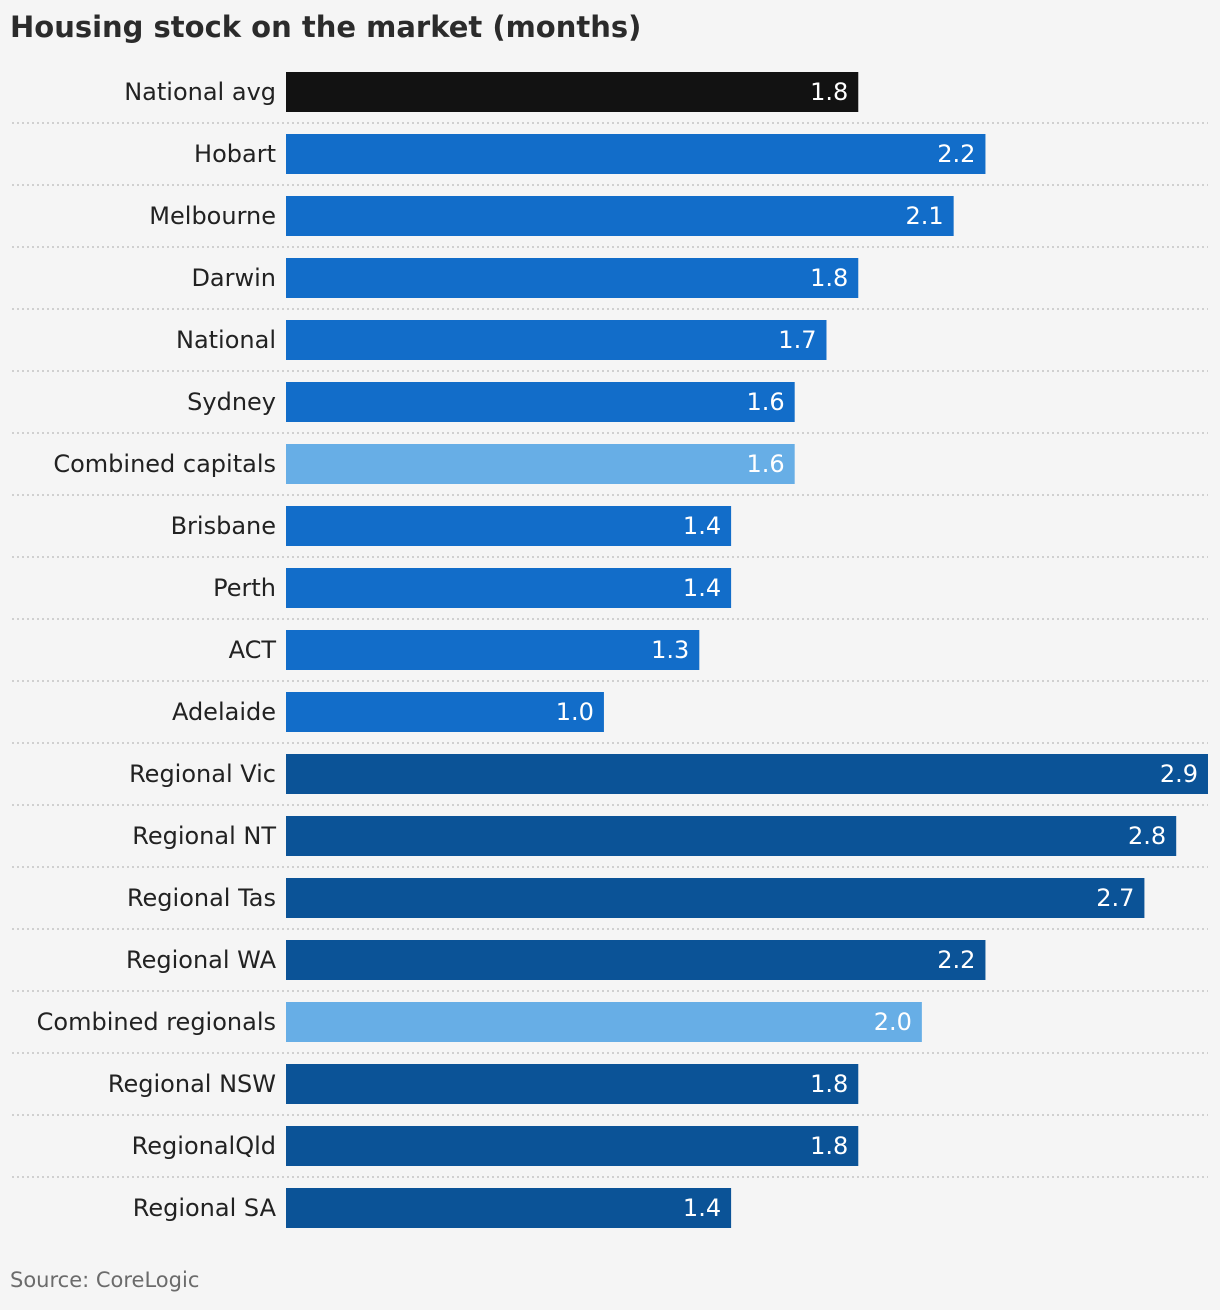  I want to click on bar-national-avg, so click(572, 92).